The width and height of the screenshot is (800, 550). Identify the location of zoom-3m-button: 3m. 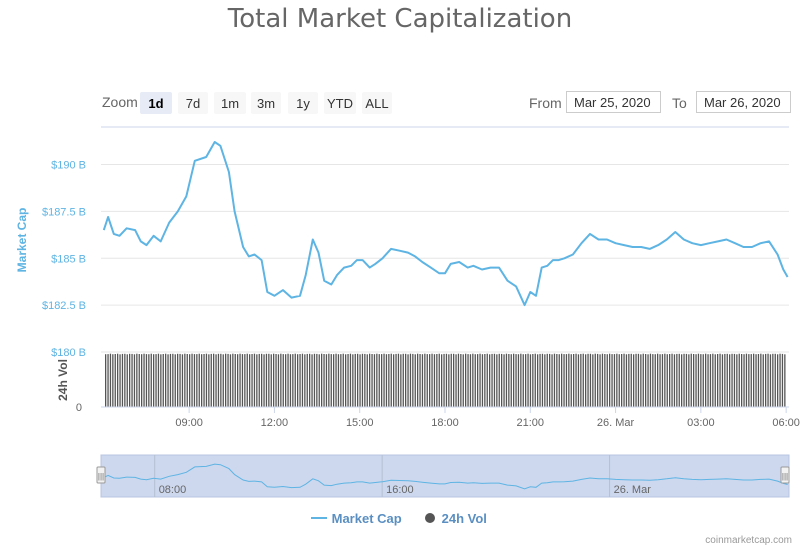
(266, 103).